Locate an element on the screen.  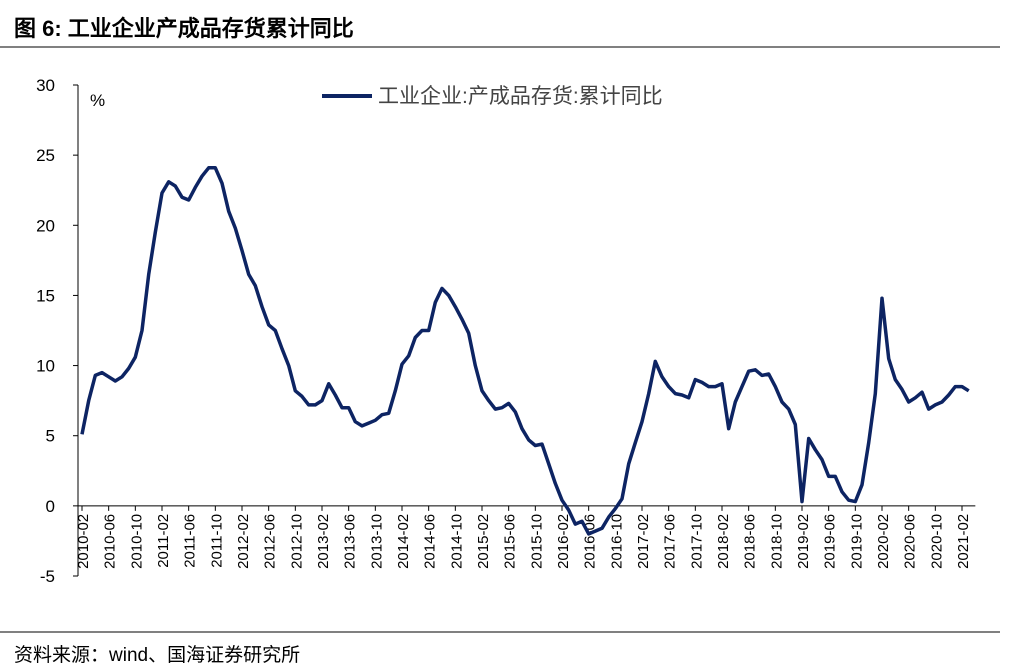
x-tick-label: 2021-02 is located at coordinates (963, 541).